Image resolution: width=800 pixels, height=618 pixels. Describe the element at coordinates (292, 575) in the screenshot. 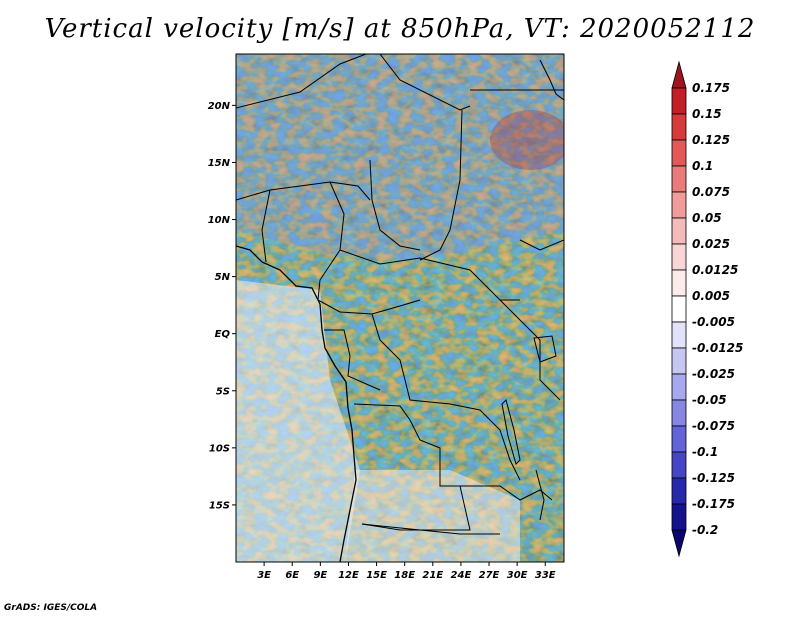

I see `lon-tick-label: 6E` at that location.